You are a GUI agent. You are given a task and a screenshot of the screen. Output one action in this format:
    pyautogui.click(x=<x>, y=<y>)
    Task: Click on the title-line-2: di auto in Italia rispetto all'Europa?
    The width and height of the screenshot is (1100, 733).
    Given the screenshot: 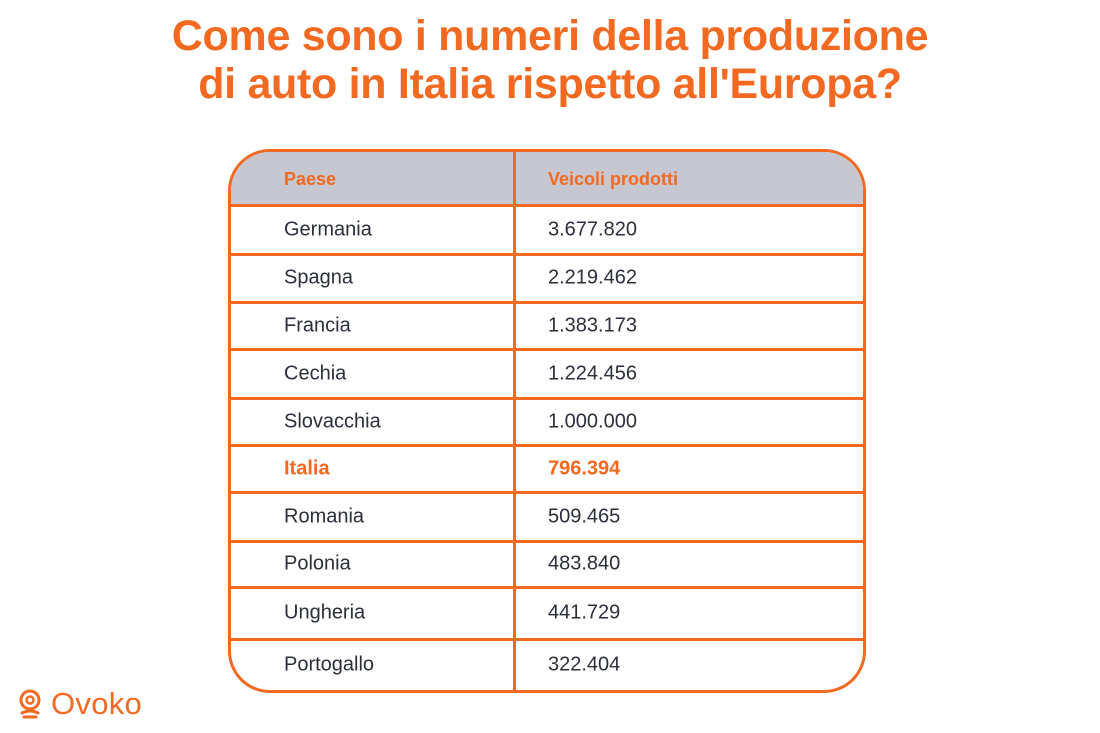 What is the action you would take?
    pyautogui.click(x=550, y=84)
    